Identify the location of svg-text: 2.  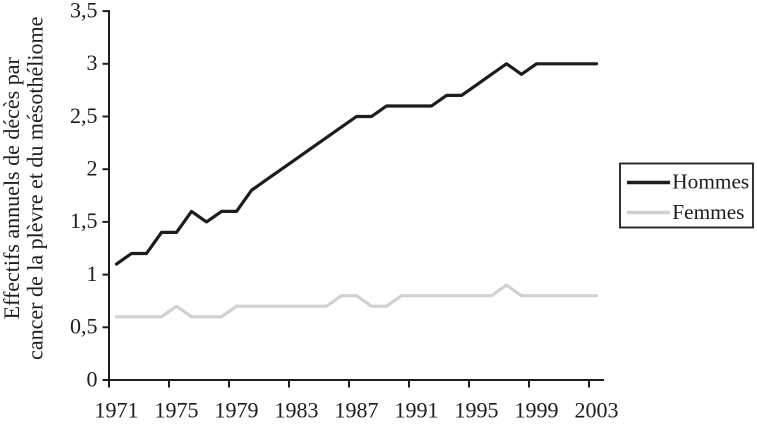
(92, 168).